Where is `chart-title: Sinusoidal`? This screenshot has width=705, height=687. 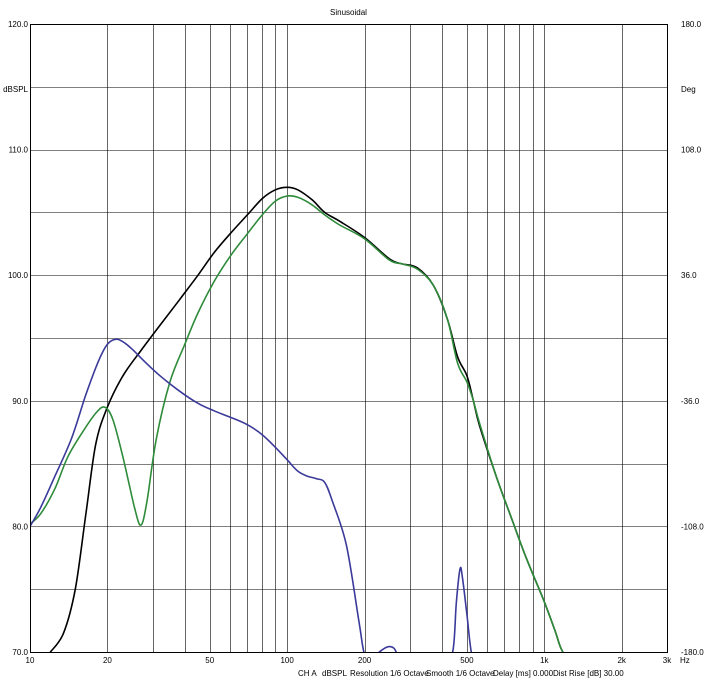
chart-title: Sinusoidal is located at coordinates (348, 12).